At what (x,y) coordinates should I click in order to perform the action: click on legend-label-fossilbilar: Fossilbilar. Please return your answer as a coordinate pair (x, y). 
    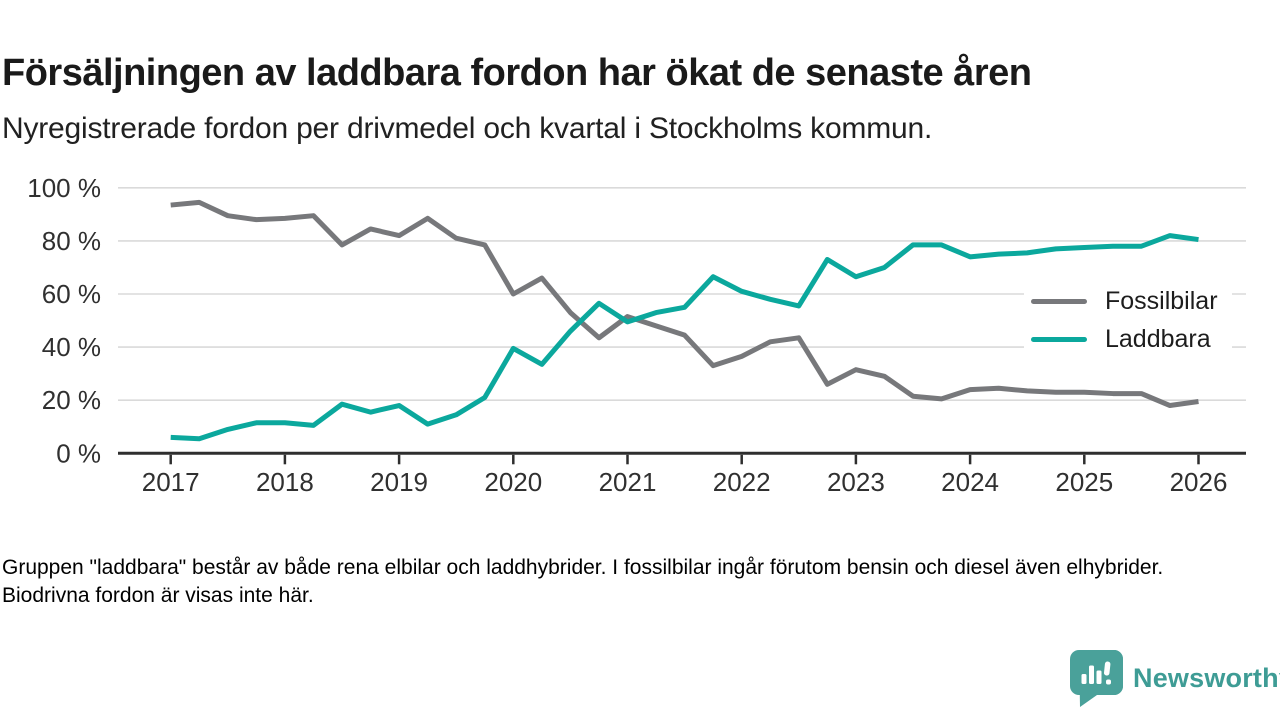
    Looking at the image, I should click on (1161, 300).